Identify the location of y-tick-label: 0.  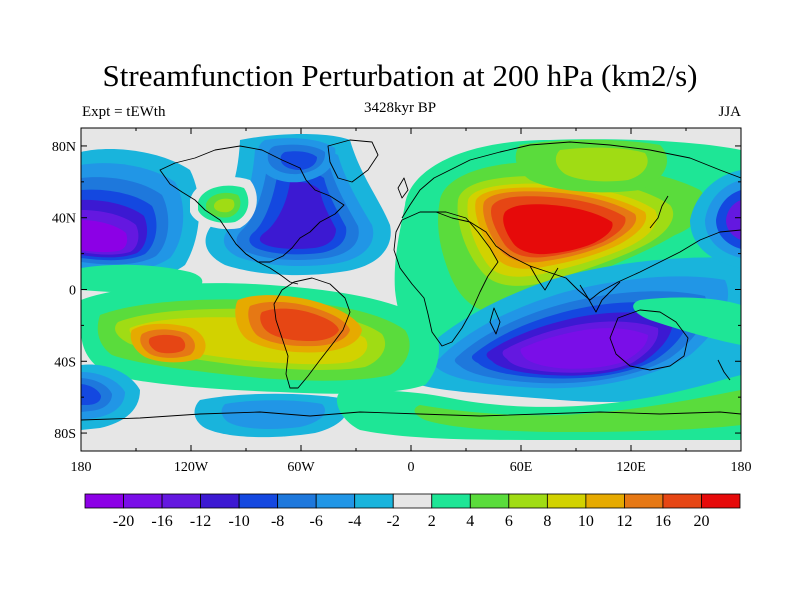
(72, 291).